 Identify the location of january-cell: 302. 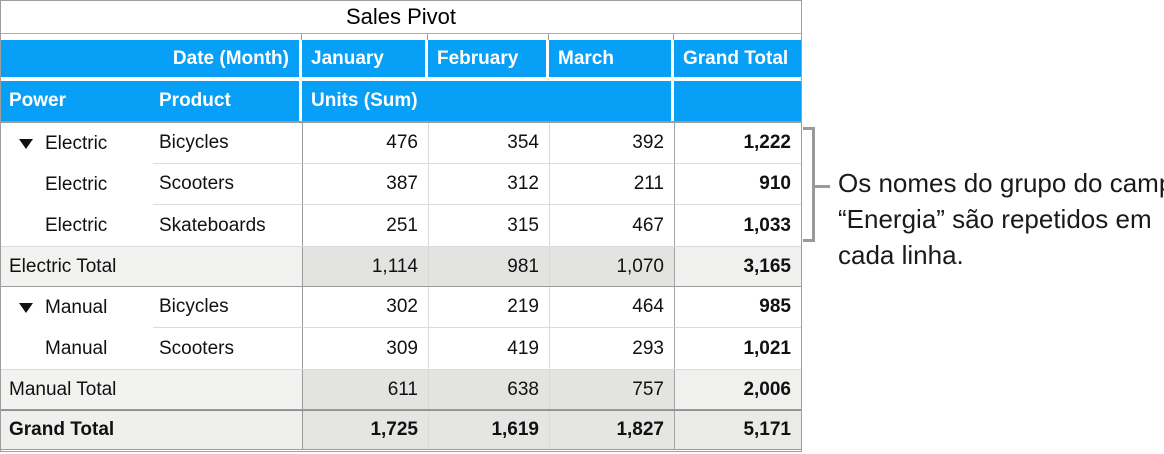
(365, 307).